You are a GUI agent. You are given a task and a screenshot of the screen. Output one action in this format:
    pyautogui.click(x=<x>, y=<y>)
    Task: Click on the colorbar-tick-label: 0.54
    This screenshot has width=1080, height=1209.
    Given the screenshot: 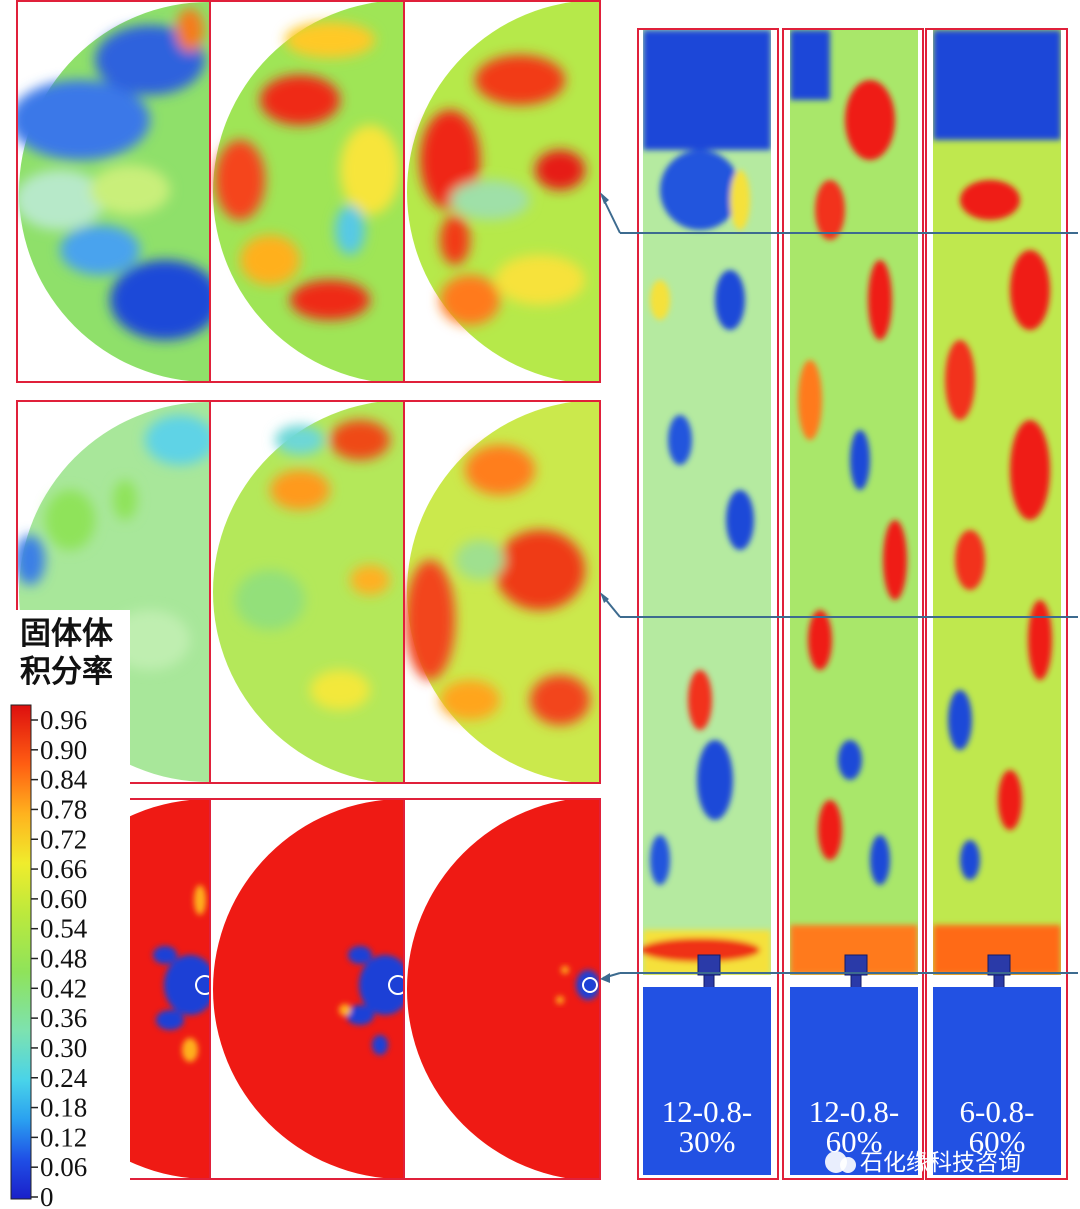 What is the action you would take?
    pyautogui.click(x=64, y=929)
    